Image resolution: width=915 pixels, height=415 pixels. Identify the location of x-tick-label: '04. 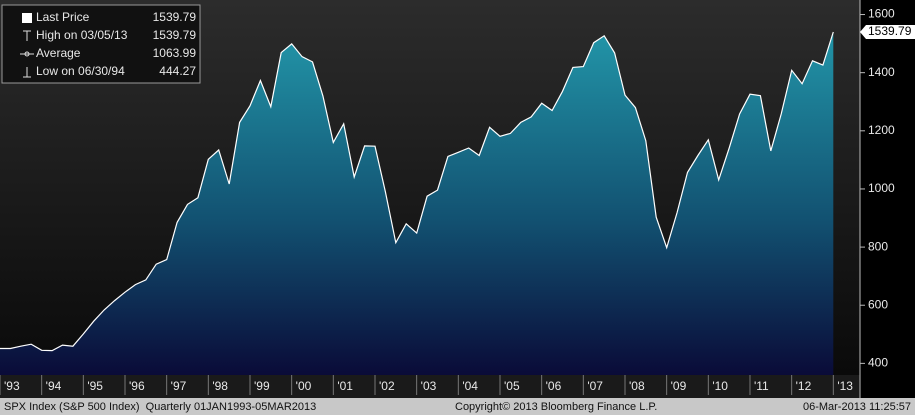
(470, 386).